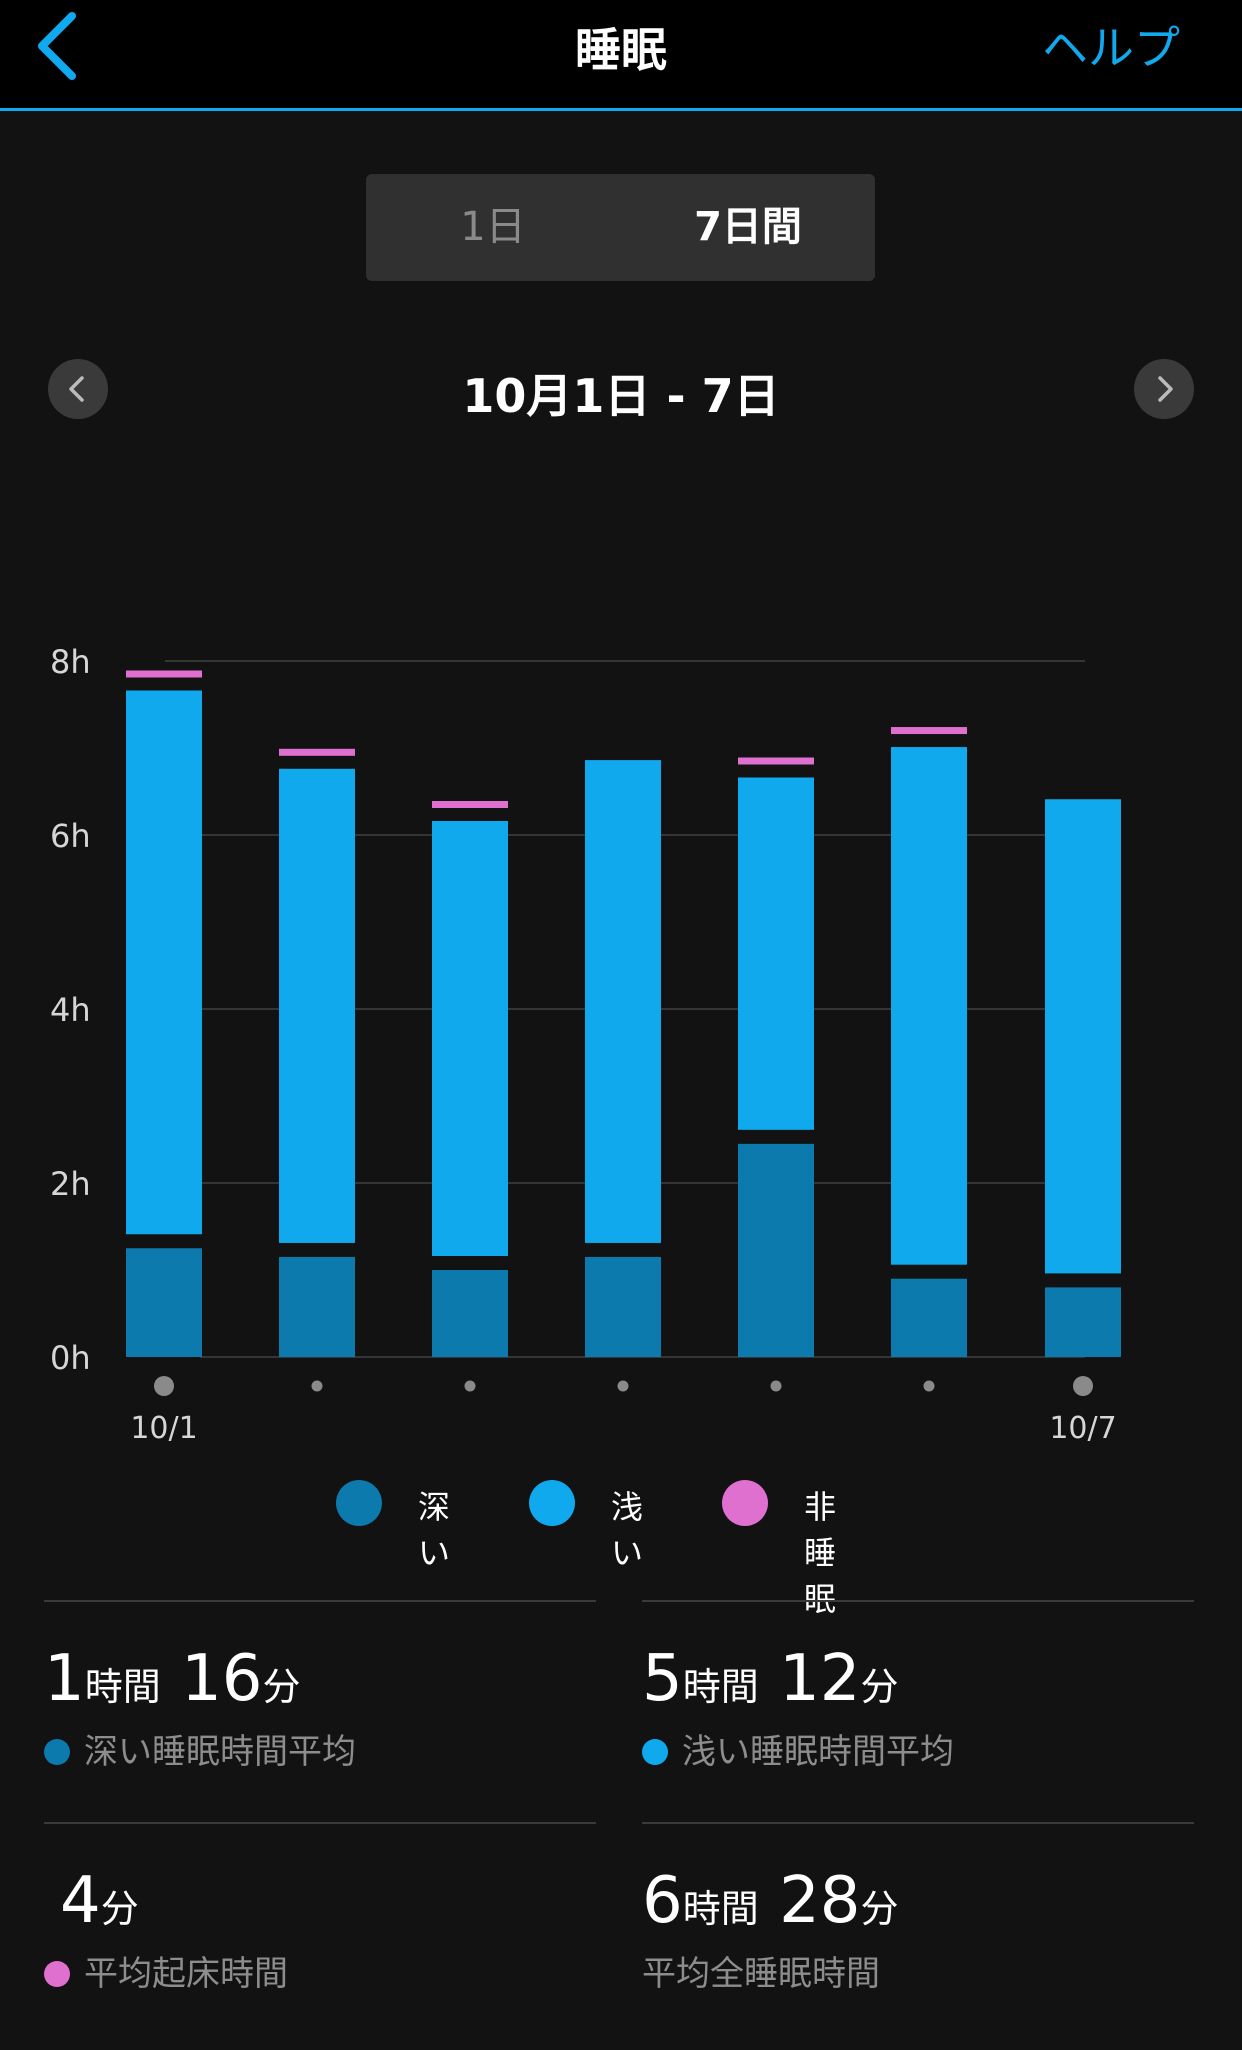 This screenshot has height=2050, width=1242. Describe the element at coordinates (552, 1503) in the screenshot. I see `legend-swatch-light` at that location.